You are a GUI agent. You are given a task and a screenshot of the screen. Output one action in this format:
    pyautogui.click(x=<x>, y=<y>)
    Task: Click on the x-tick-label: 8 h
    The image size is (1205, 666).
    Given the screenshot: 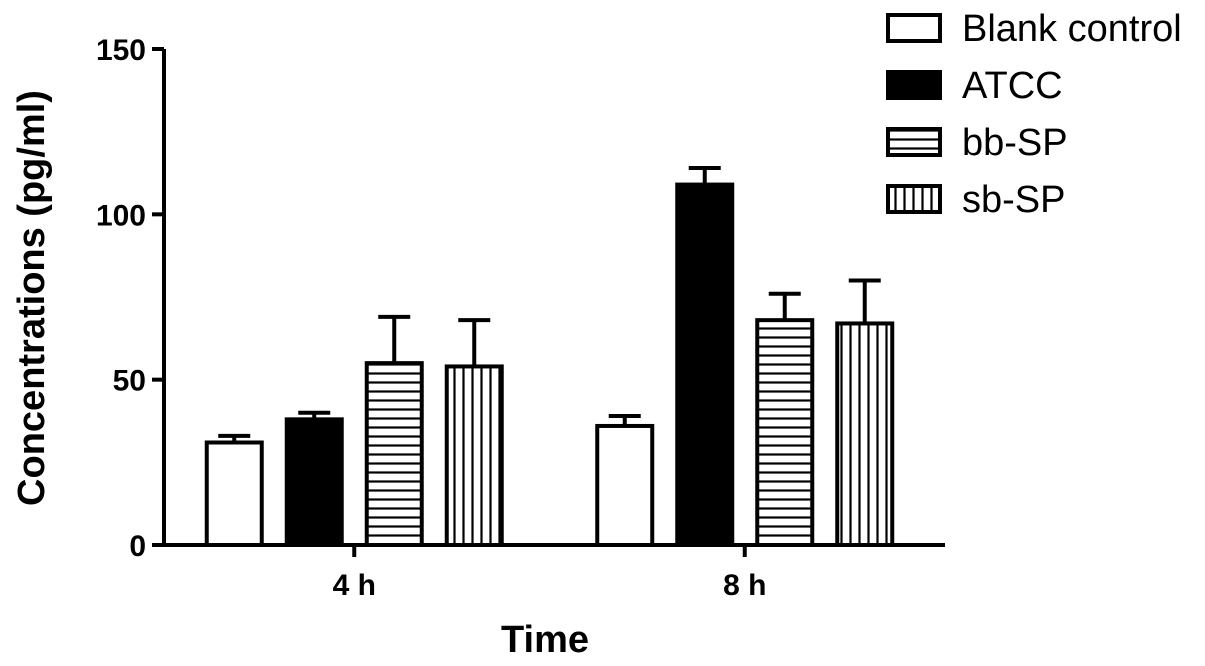 What is the action you would take?
    pyautogui.click(x=744, y=585)
    